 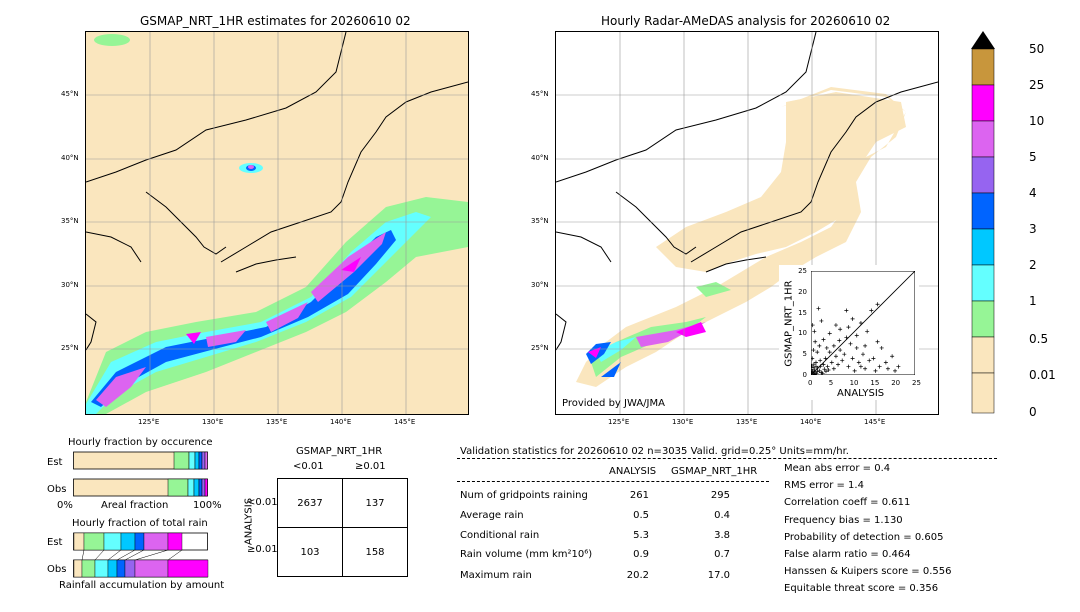 What do you see at coordinates (1037, 121) in the screenshot?
I see `colorbar-label: 10` at bounding box center [1037, 121].